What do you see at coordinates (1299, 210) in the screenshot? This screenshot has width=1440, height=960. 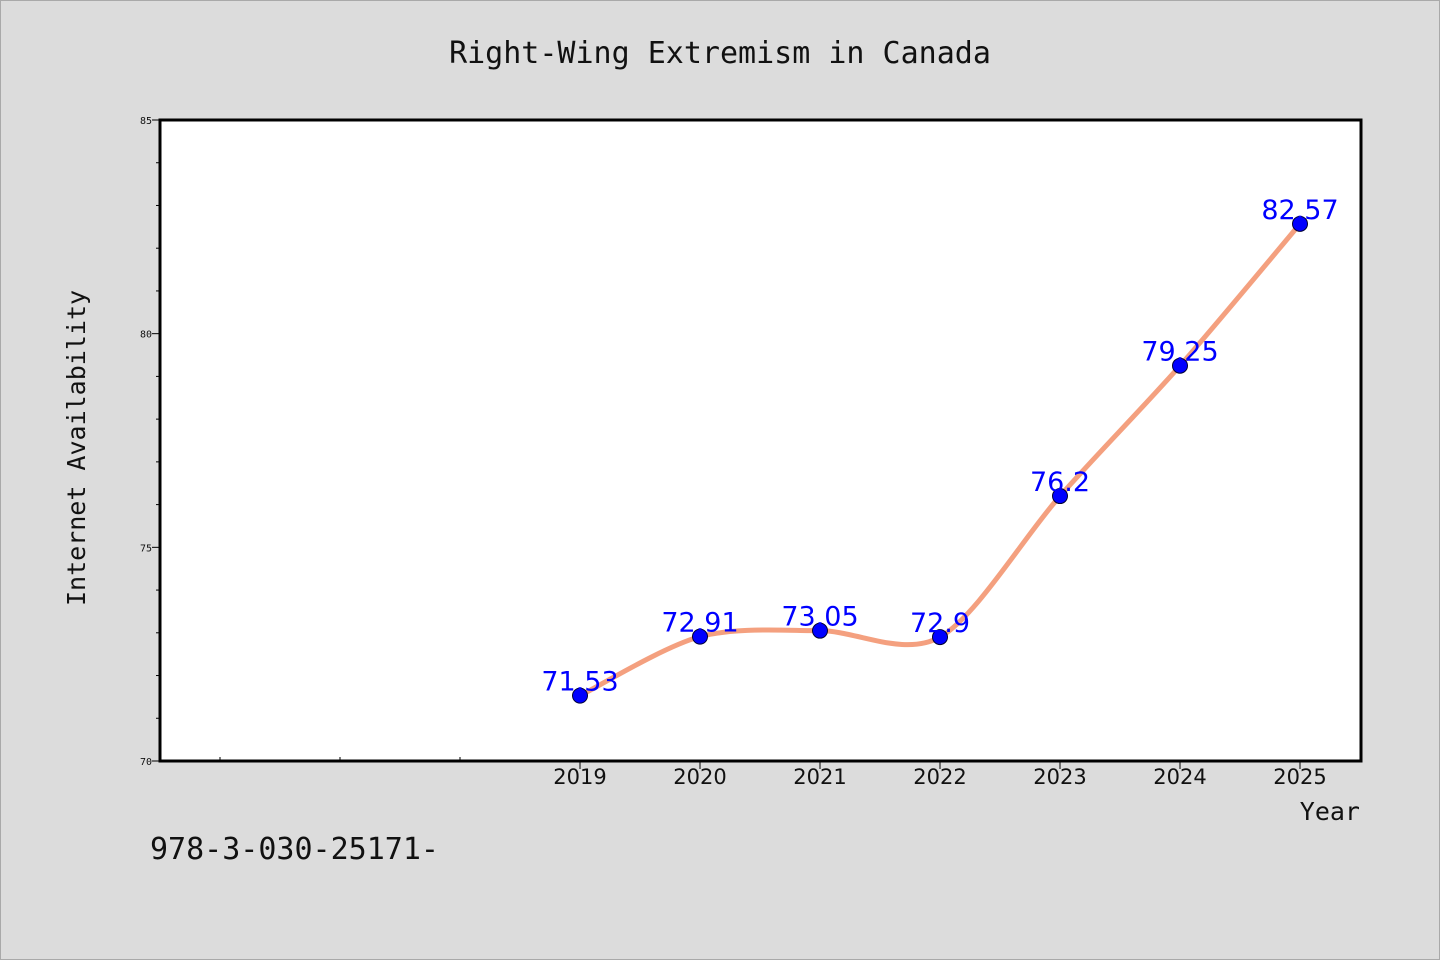 I see `data-label: 82.57` at bounding box center [1299, 210].